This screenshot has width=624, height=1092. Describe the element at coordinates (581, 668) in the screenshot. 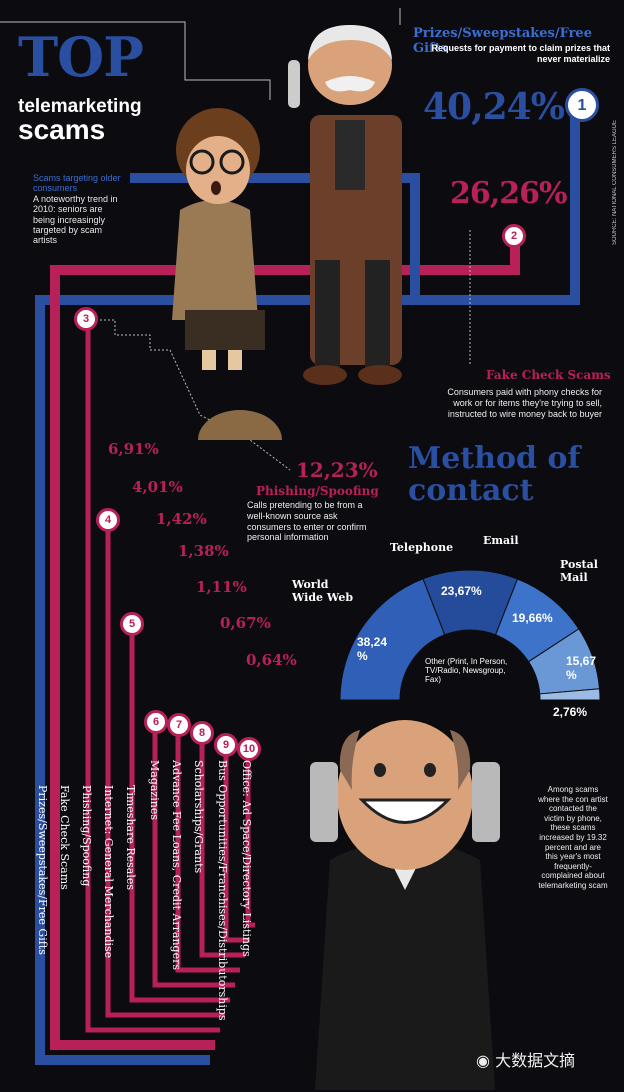

I see `donut-value-4: 15,67 %` at that location.